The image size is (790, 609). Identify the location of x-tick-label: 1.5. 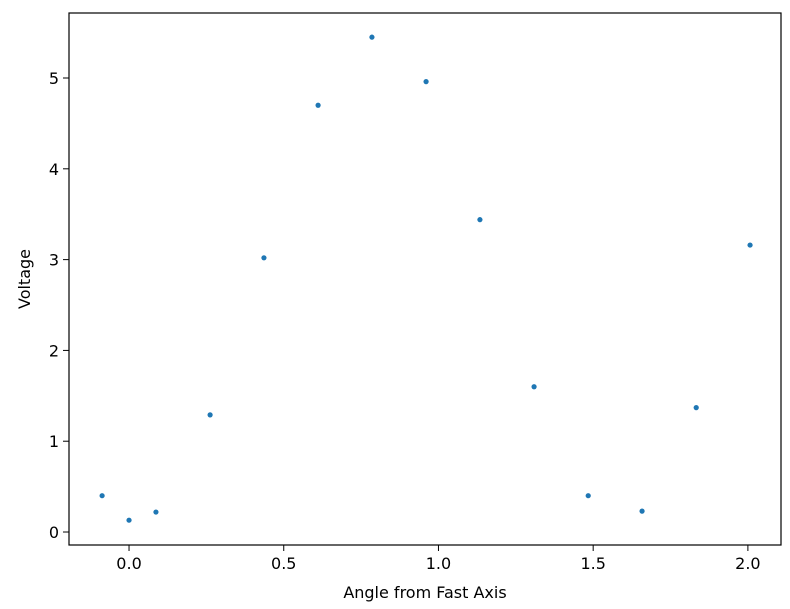
(592, 563).